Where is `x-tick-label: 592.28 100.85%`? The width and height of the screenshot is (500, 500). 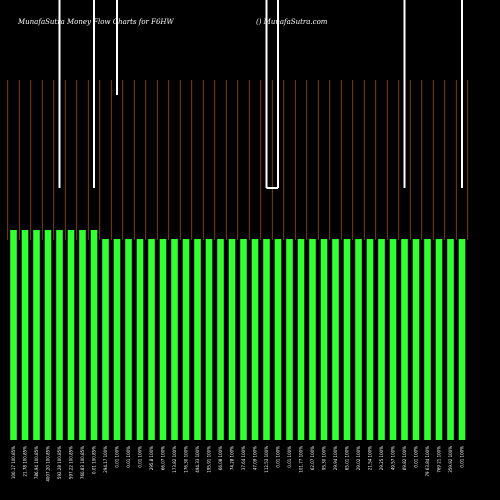
x-tick-label: 592.28 100.85% is located at coordinates (59, 462).